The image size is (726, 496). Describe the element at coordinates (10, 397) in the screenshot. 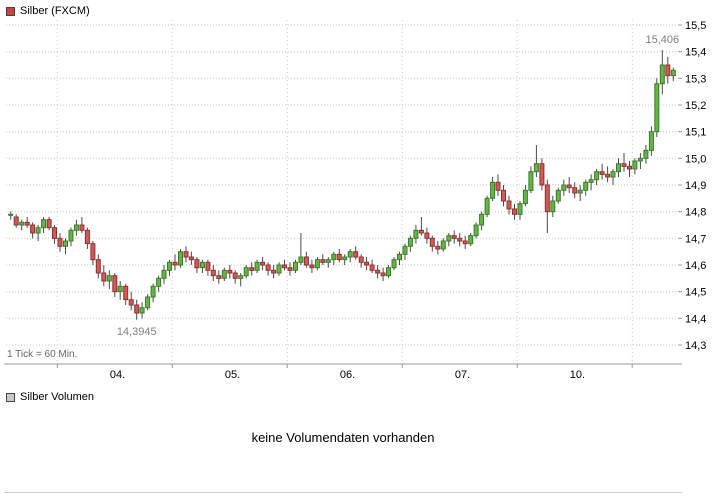

I see `volume-series-icon` at that location.